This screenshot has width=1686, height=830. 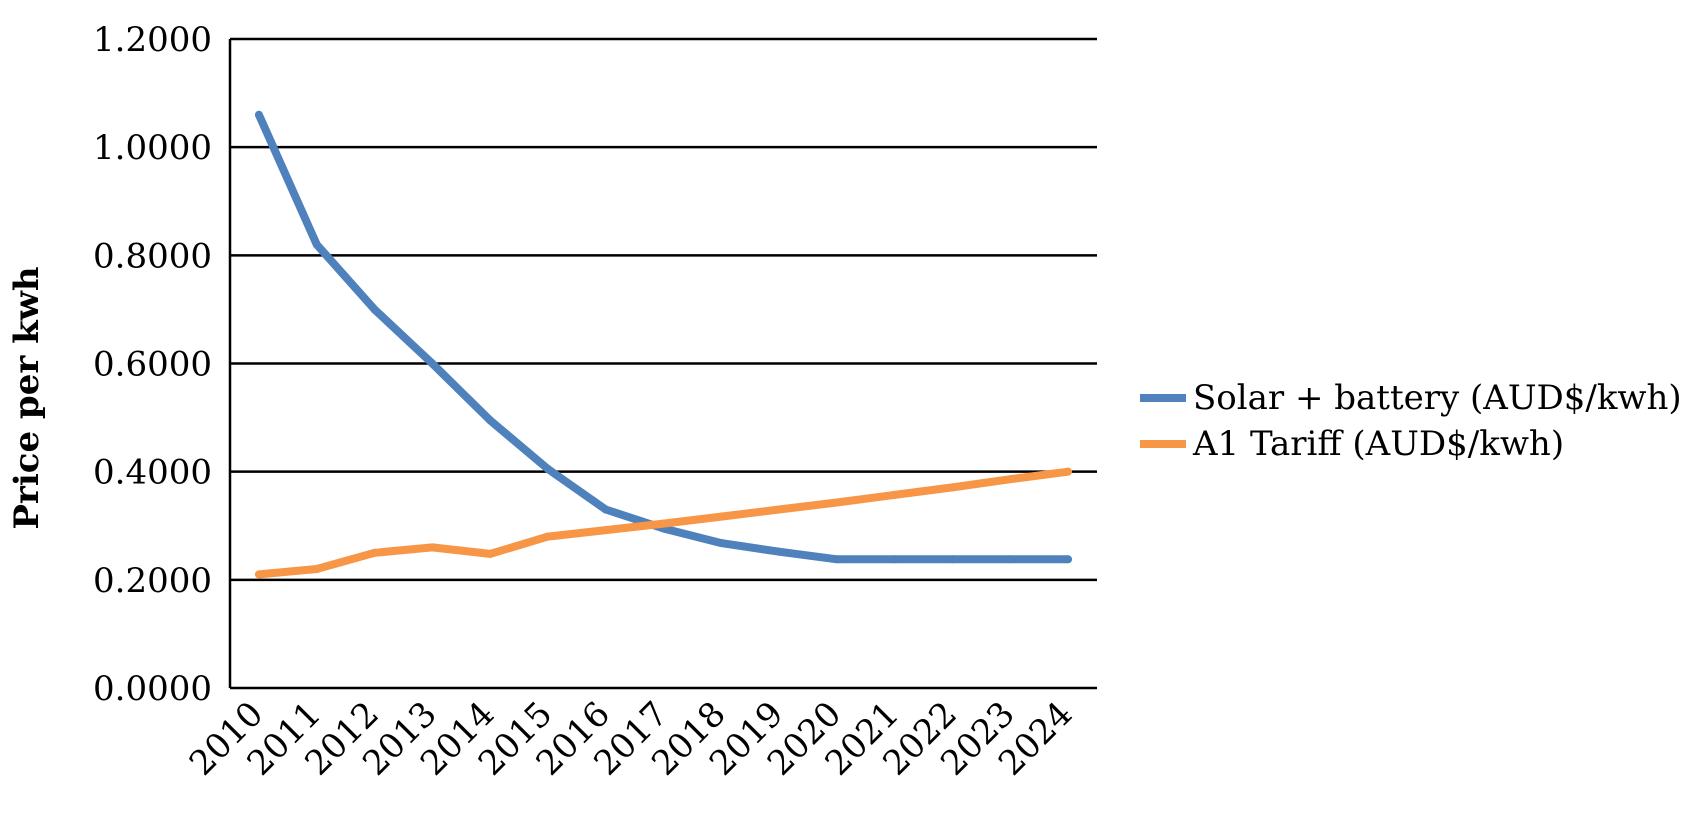 What do you see at coordinates (1378, 444) in the screenshot?
I see `legend-label: A1 Tariff (AUD$/kwh)` at bounding box center [1378, 444].